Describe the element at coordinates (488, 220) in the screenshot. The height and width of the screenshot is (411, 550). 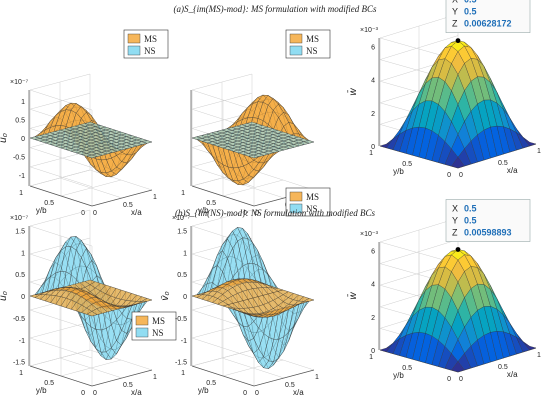
I see `datatip-box` at that location.